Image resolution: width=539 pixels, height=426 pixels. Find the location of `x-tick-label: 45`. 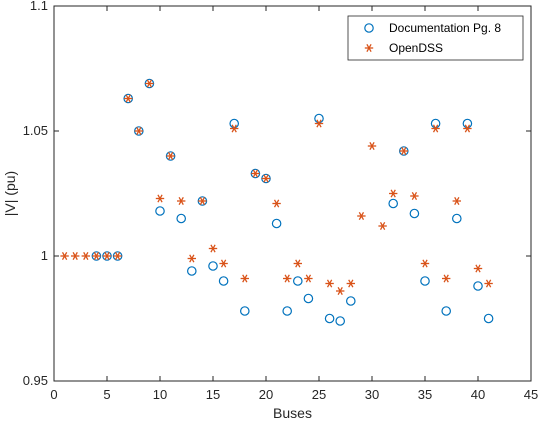

x-tick-label: 45 is located at coordinates (531, 394).